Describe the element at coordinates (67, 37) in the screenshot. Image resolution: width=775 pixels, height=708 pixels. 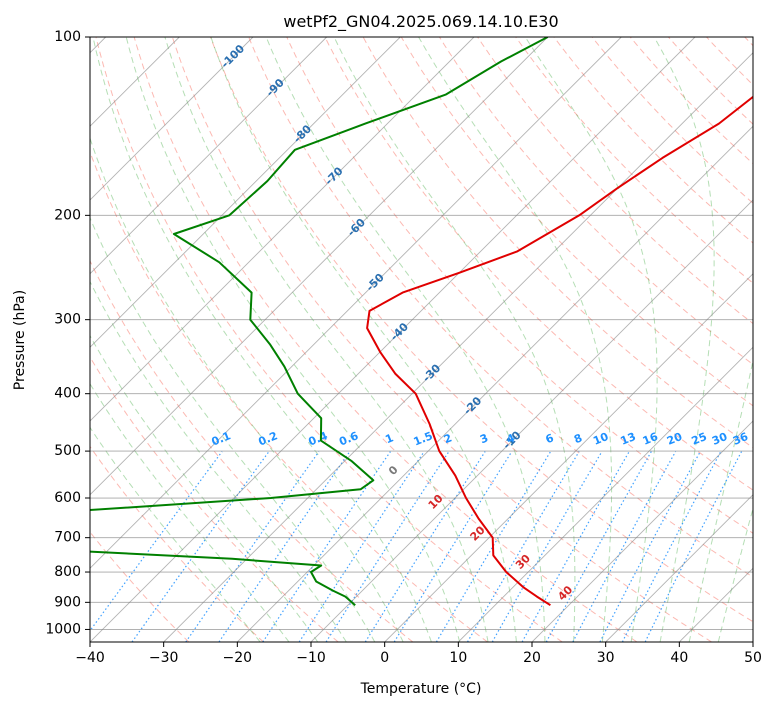
I see `y-tick-label: 100` at that location.